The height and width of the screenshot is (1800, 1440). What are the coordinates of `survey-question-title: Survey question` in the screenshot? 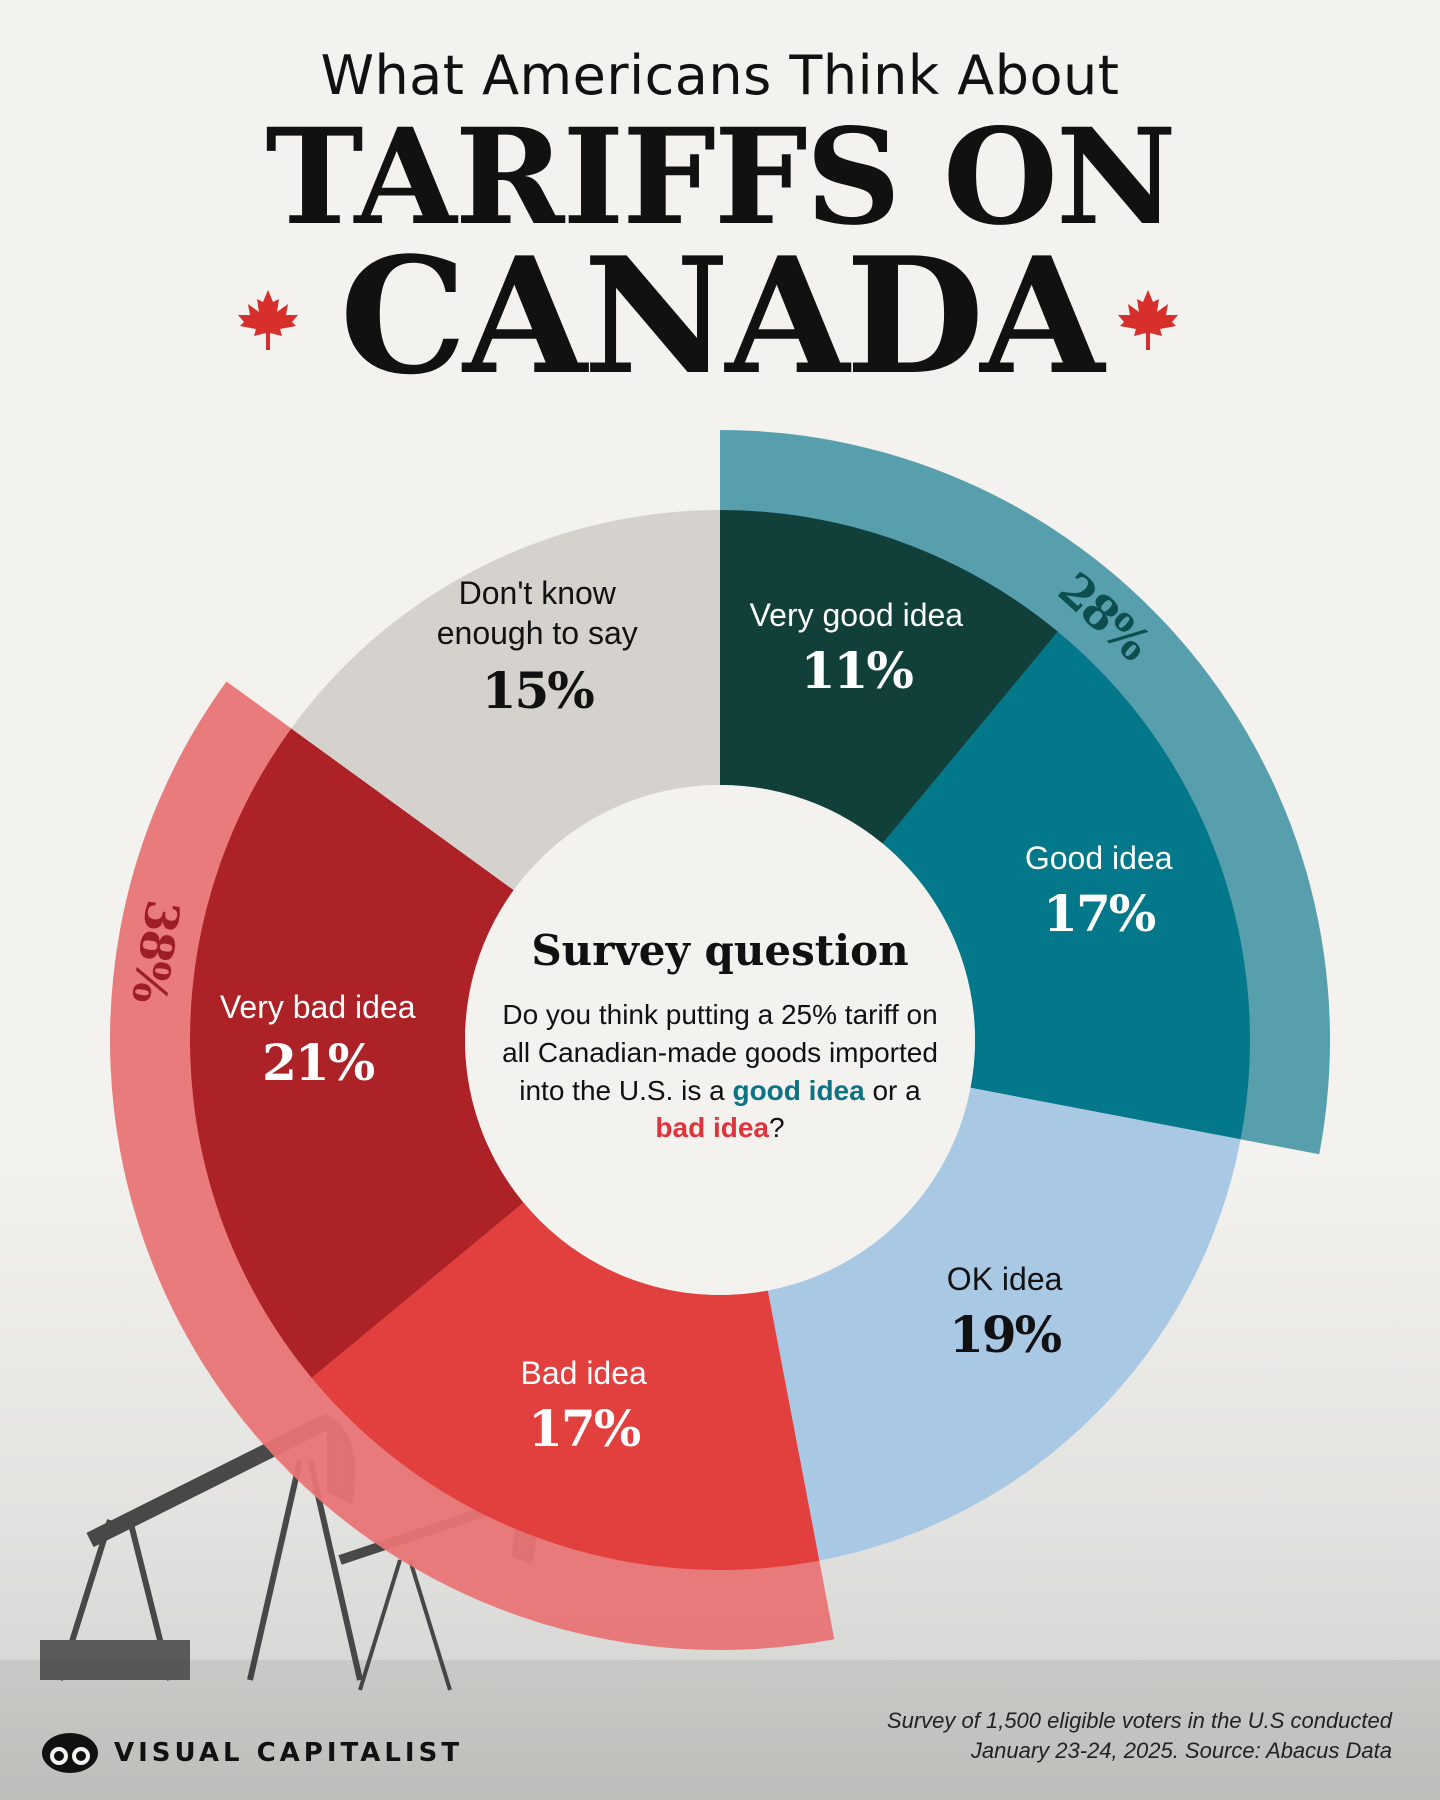 It's located at (720, 950).